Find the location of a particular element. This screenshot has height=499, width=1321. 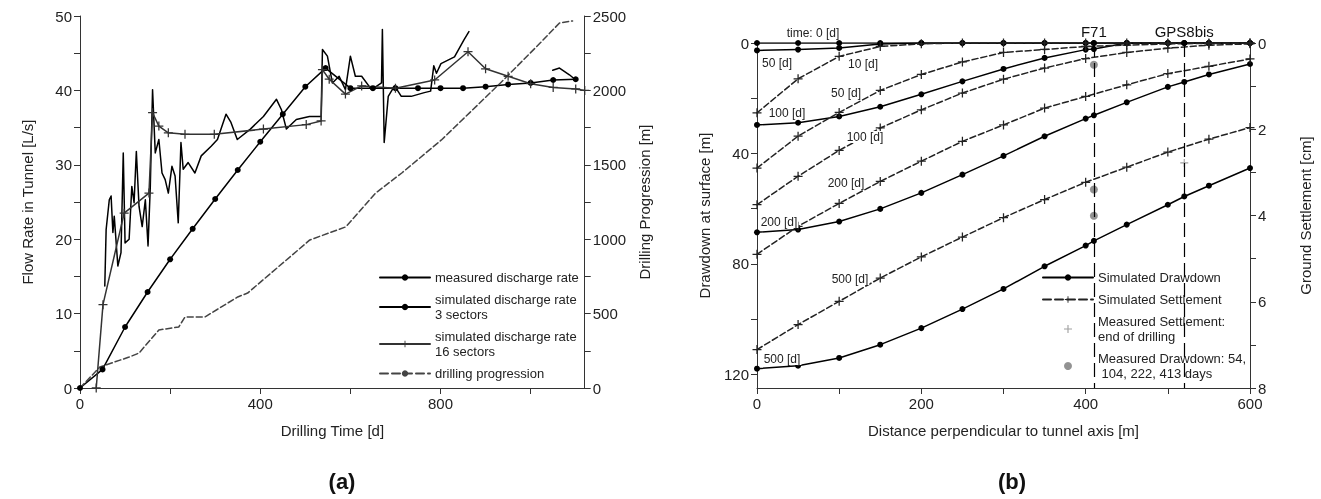

y2-tick-label: 6 is located at coordinates (1262, 302).